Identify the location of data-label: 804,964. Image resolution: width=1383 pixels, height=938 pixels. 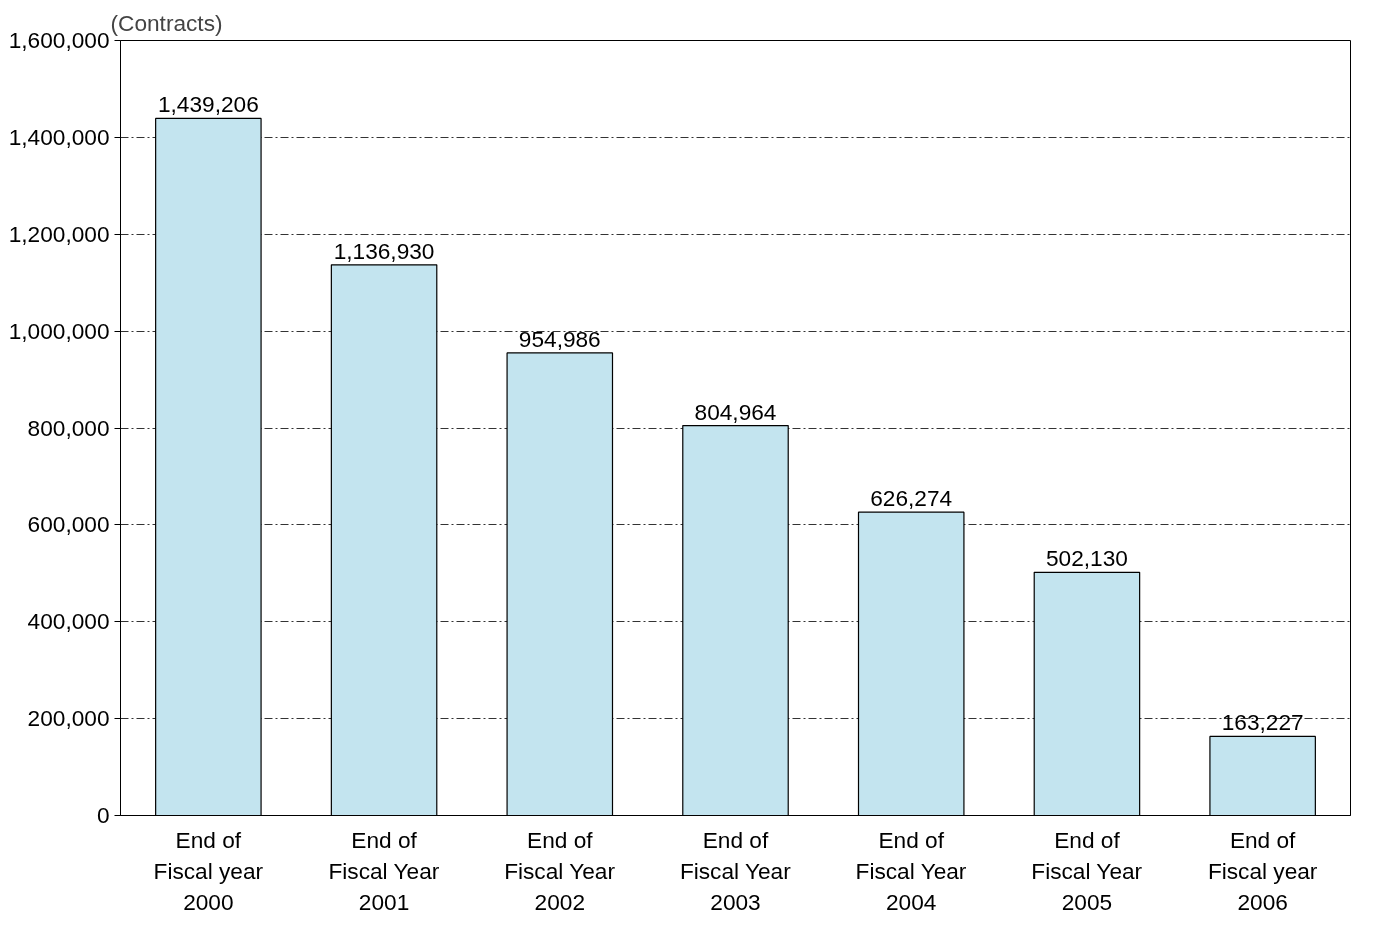
(735, 411).